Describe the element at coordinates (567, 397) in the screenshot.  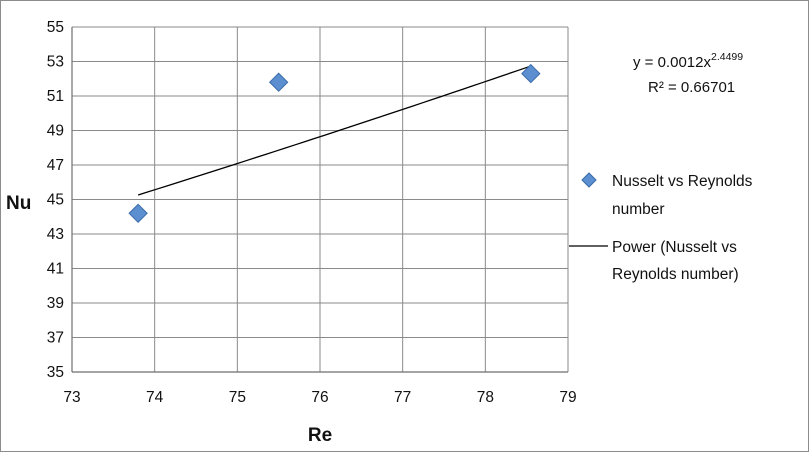
I see `x-tick-label: 79` at that location.